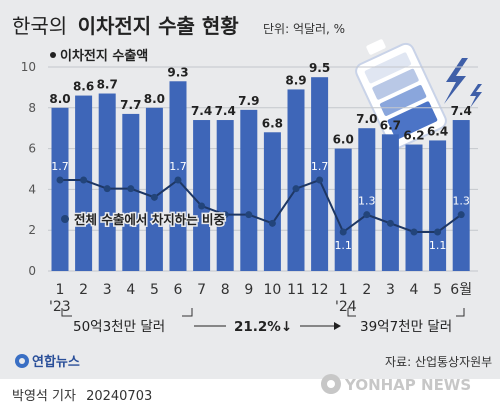  What do you see at coordinates (178, 166) in the screenshot?
I see `share-value-label: 1.7` at bounding box center [178, 166].